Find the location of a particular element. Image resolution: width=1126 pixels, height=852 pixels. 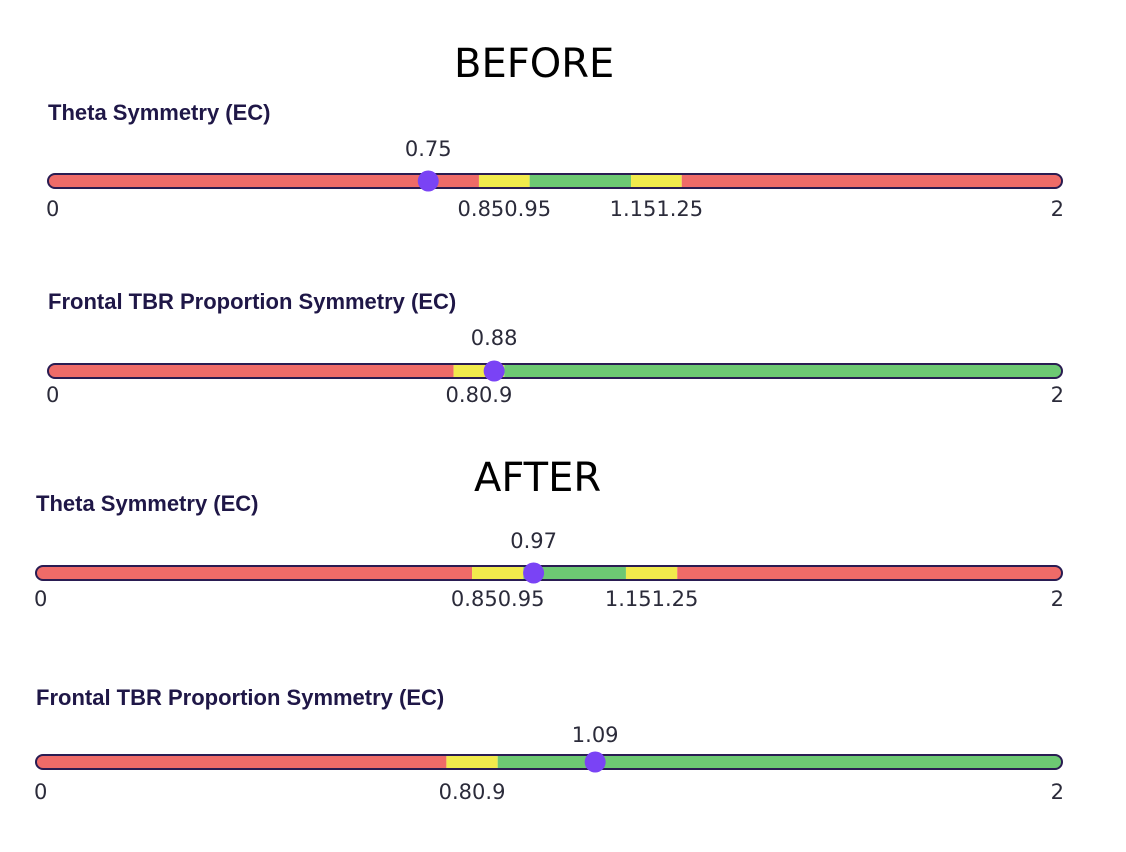

value-label: 1.09 is located at coordinates (595, 735).